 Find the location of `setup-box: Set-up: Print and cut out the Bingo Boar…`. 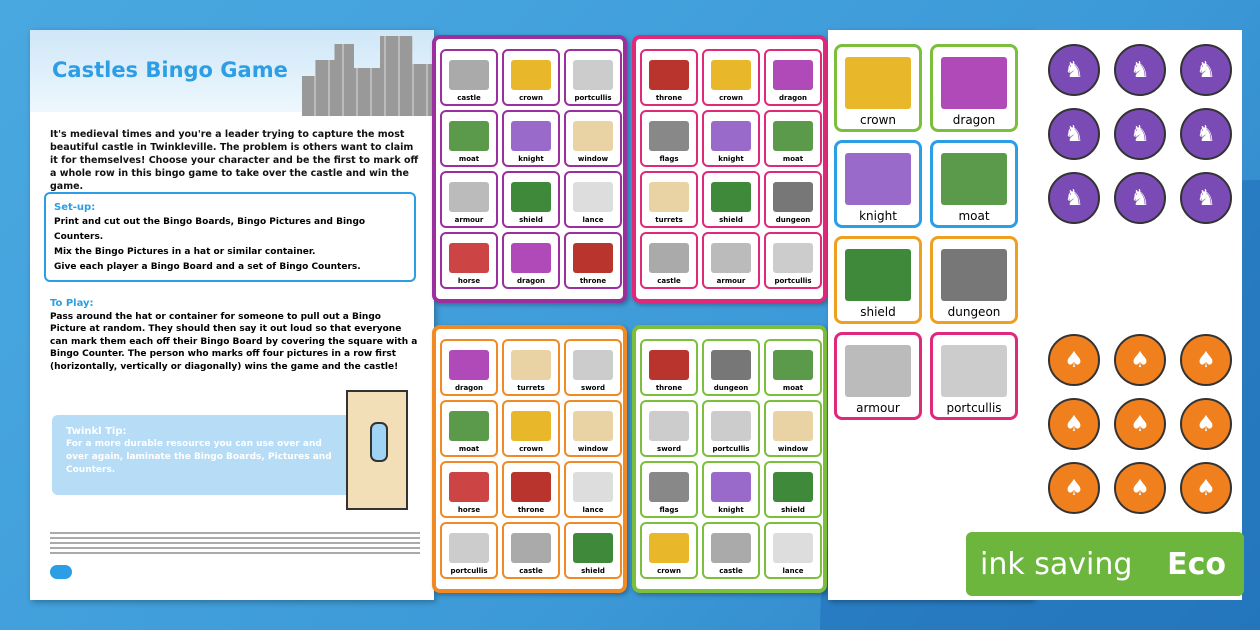

setup-box: Set-up: Print and cut out the Bingo Boar… is located at coordinates (230, 237).